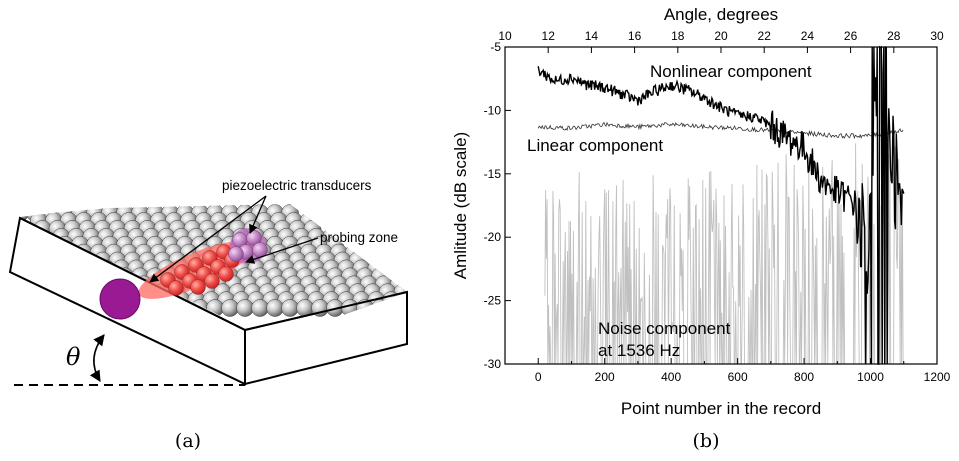 This screenshot has width=959, height=461. I want to click on x-tick-label: 1000, so click(870, 377).